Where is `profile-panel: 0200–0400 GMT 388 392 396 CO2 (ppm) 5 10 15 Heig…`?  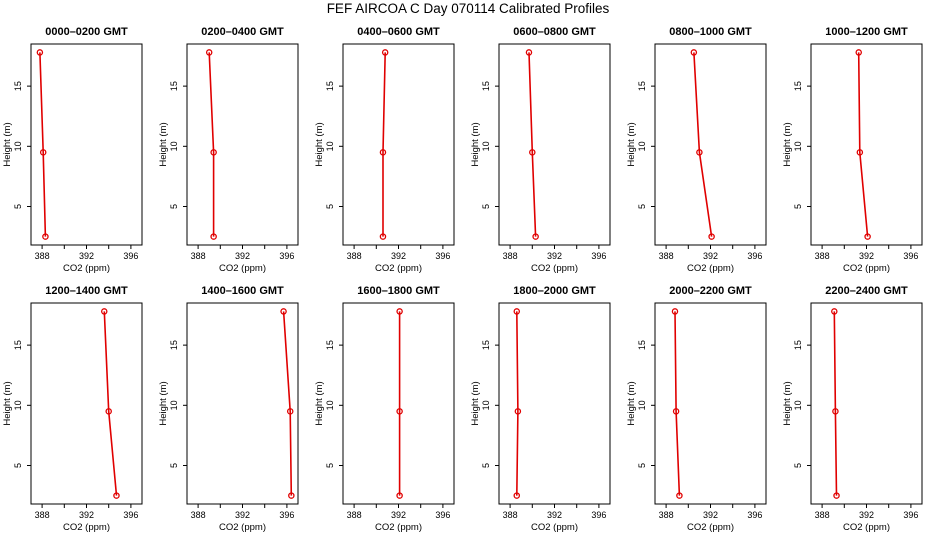
profile-panel: 0200–0400 GMT 388 392 396 CO2 (ppm) 5 10 15 Heig… is located at coordinates (228, 150).